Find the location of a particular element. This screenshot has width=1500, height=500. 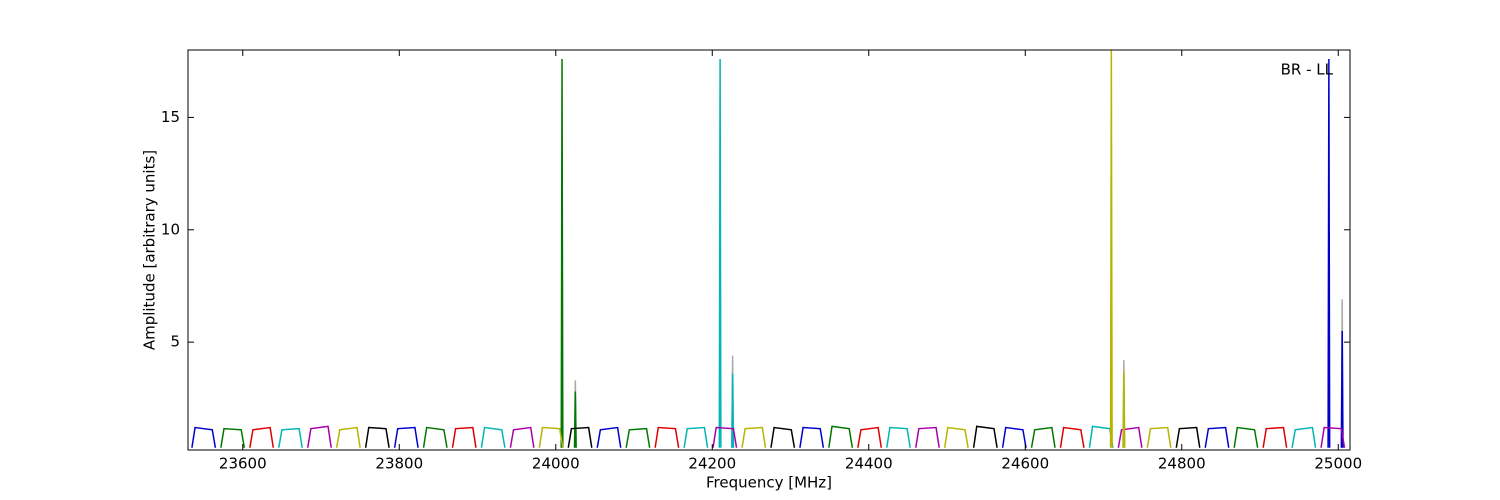

annotation: BR - LL is located at coordinates (1307, 70).